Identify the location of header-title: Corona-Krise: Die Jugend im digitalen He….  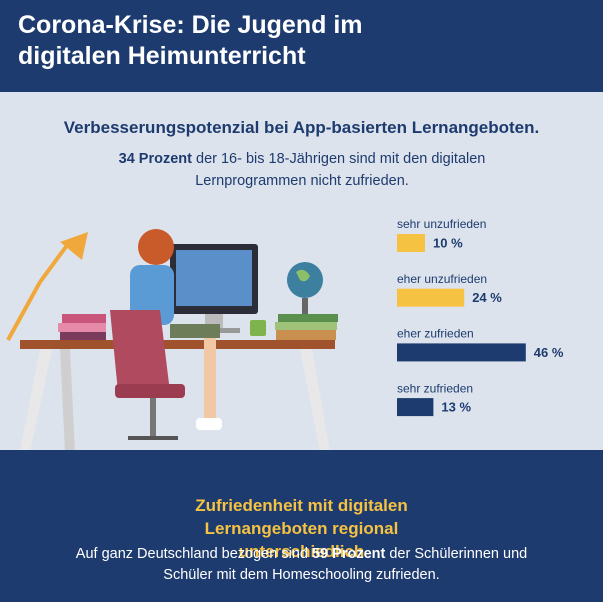
(190, 40).